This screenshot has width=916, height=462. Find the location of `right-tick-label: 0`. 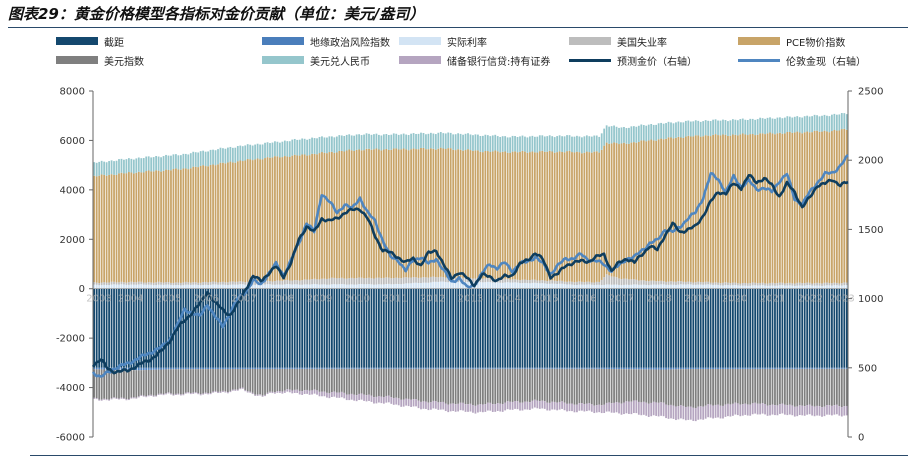

right-tick-label: 0 is located at coordinates (861, 438).